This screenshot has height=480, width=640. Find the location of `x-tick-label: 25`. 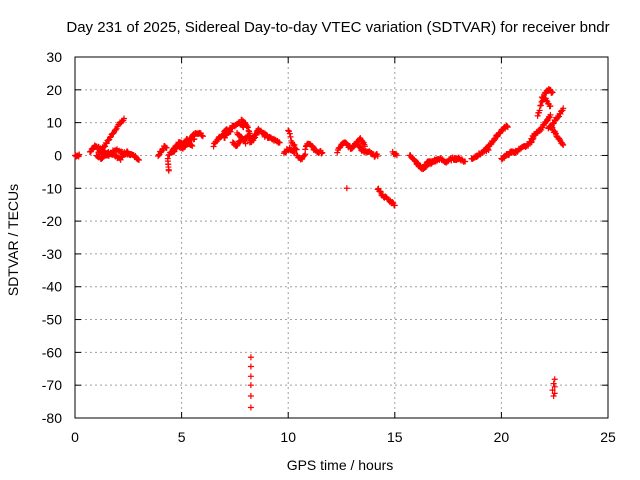

x-tick-label: 25 is located at coordinates (608, 437).